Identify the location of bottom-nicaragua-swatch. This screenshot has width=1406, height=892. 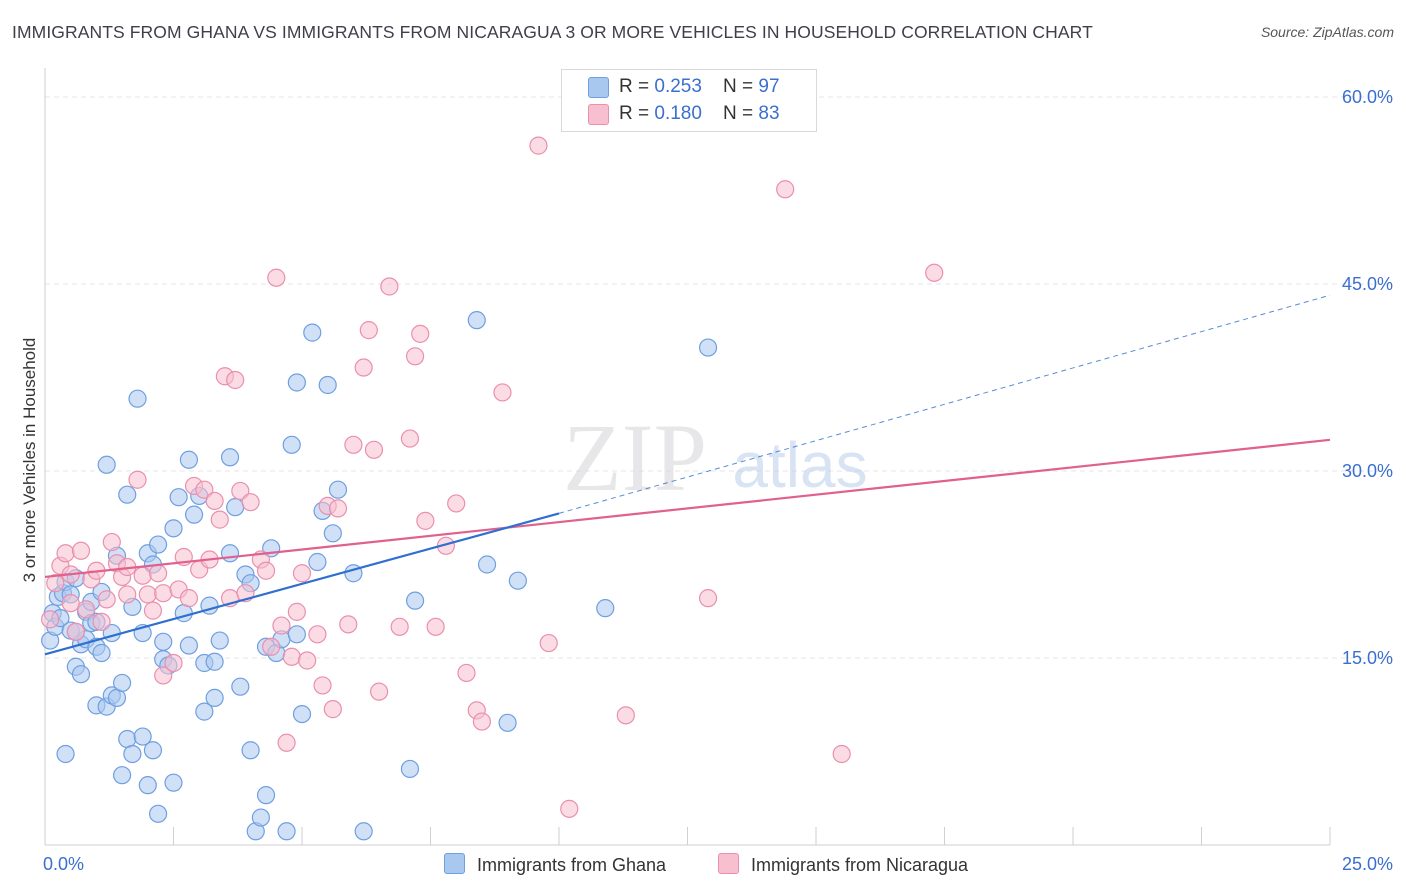
(728, 863).